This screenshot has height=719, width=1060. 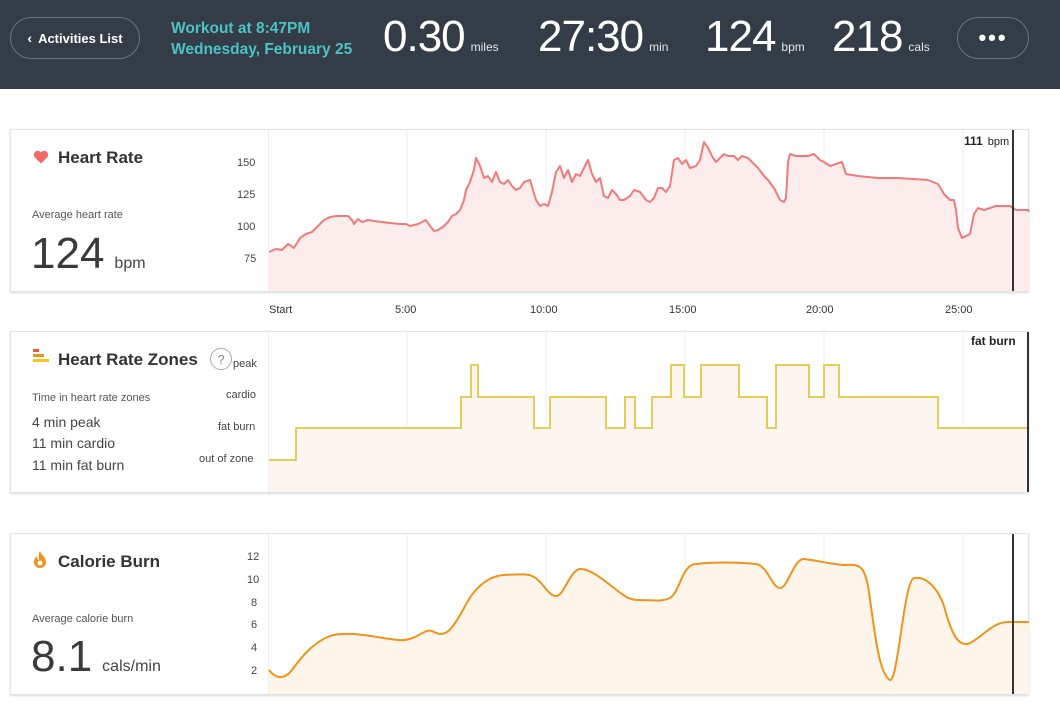 What do you see at coordinates (254, 671) in the screenshot?
I see `y-tick: 2` at bounding box center [254, 671].